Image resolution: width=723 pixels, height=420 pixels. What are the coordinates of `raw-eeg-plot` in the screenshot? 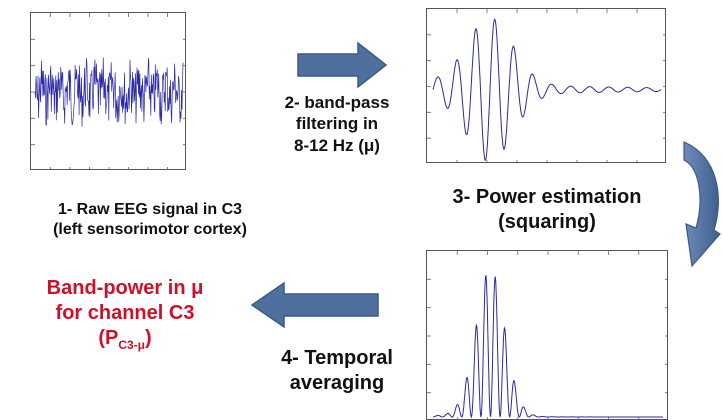 It's located at (108, 91).